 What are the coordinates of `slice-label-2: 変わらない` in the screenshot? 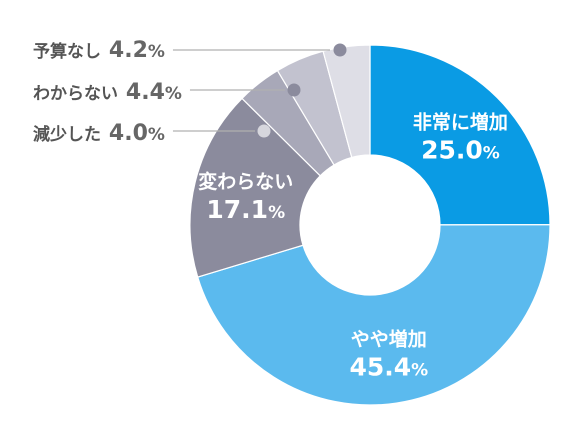 It's located at (245, 181).